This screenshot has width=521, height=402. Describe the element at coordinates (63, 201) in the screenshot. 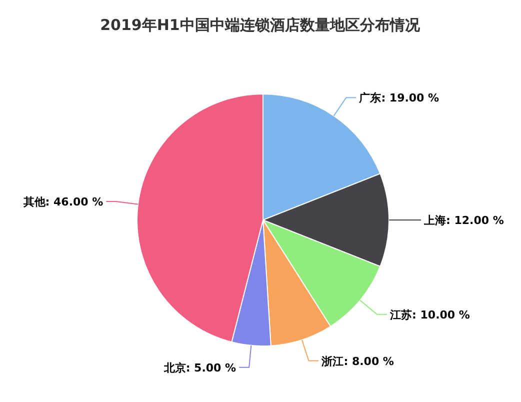

I see `slice-label: 其他: 46.00 %` at that location.